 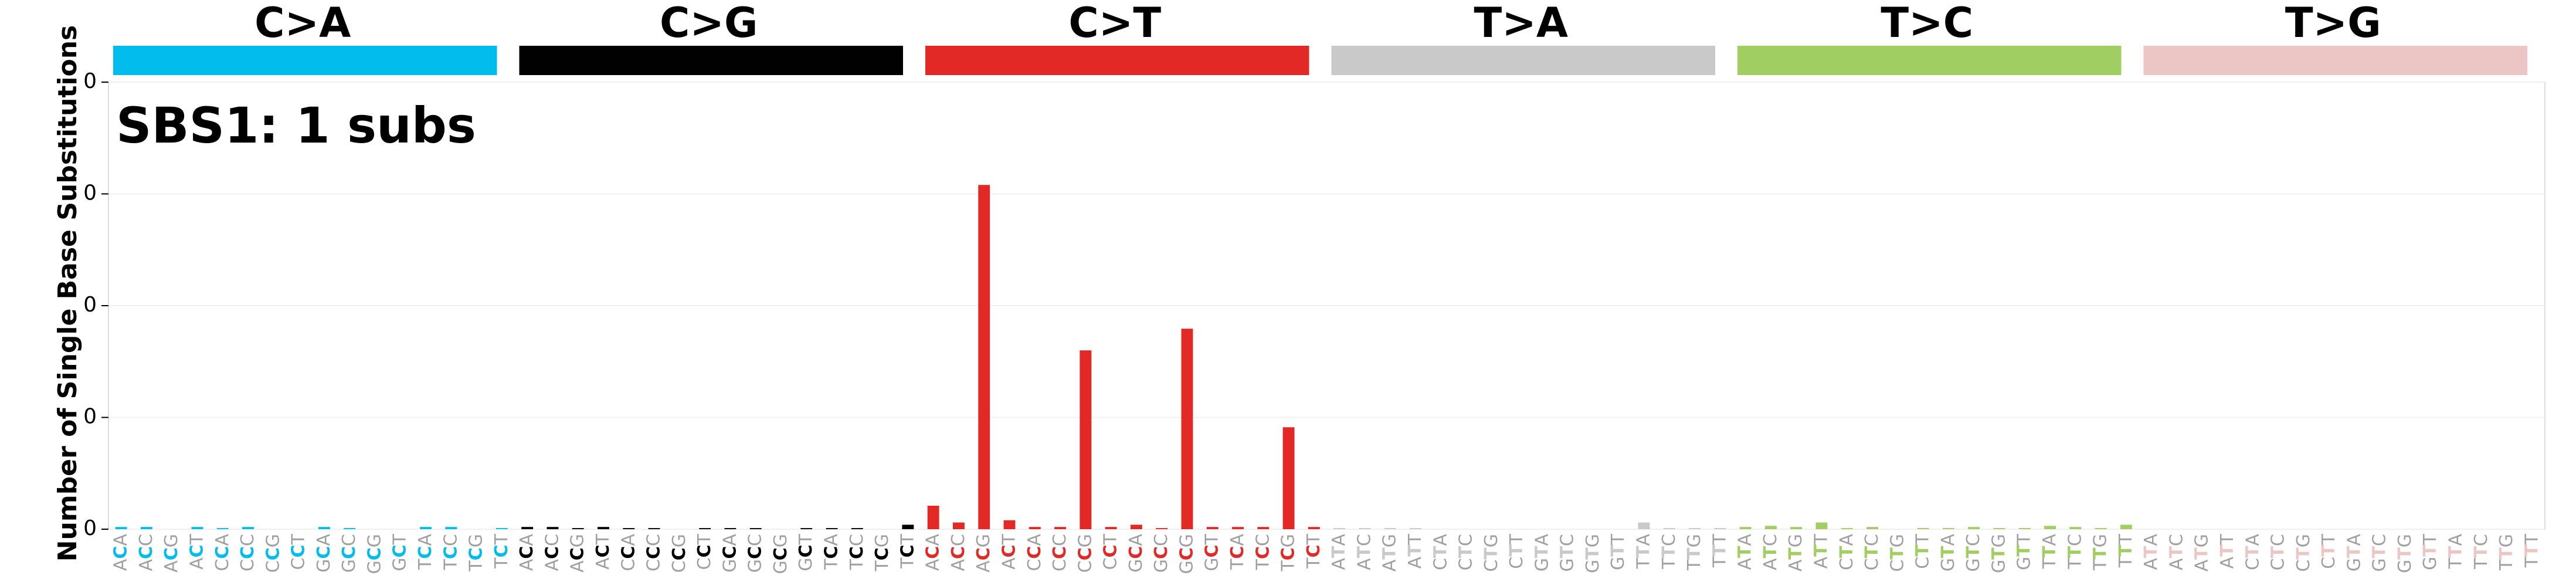 I want to click on y-tick-label: 0, so click(x=90, y=81).